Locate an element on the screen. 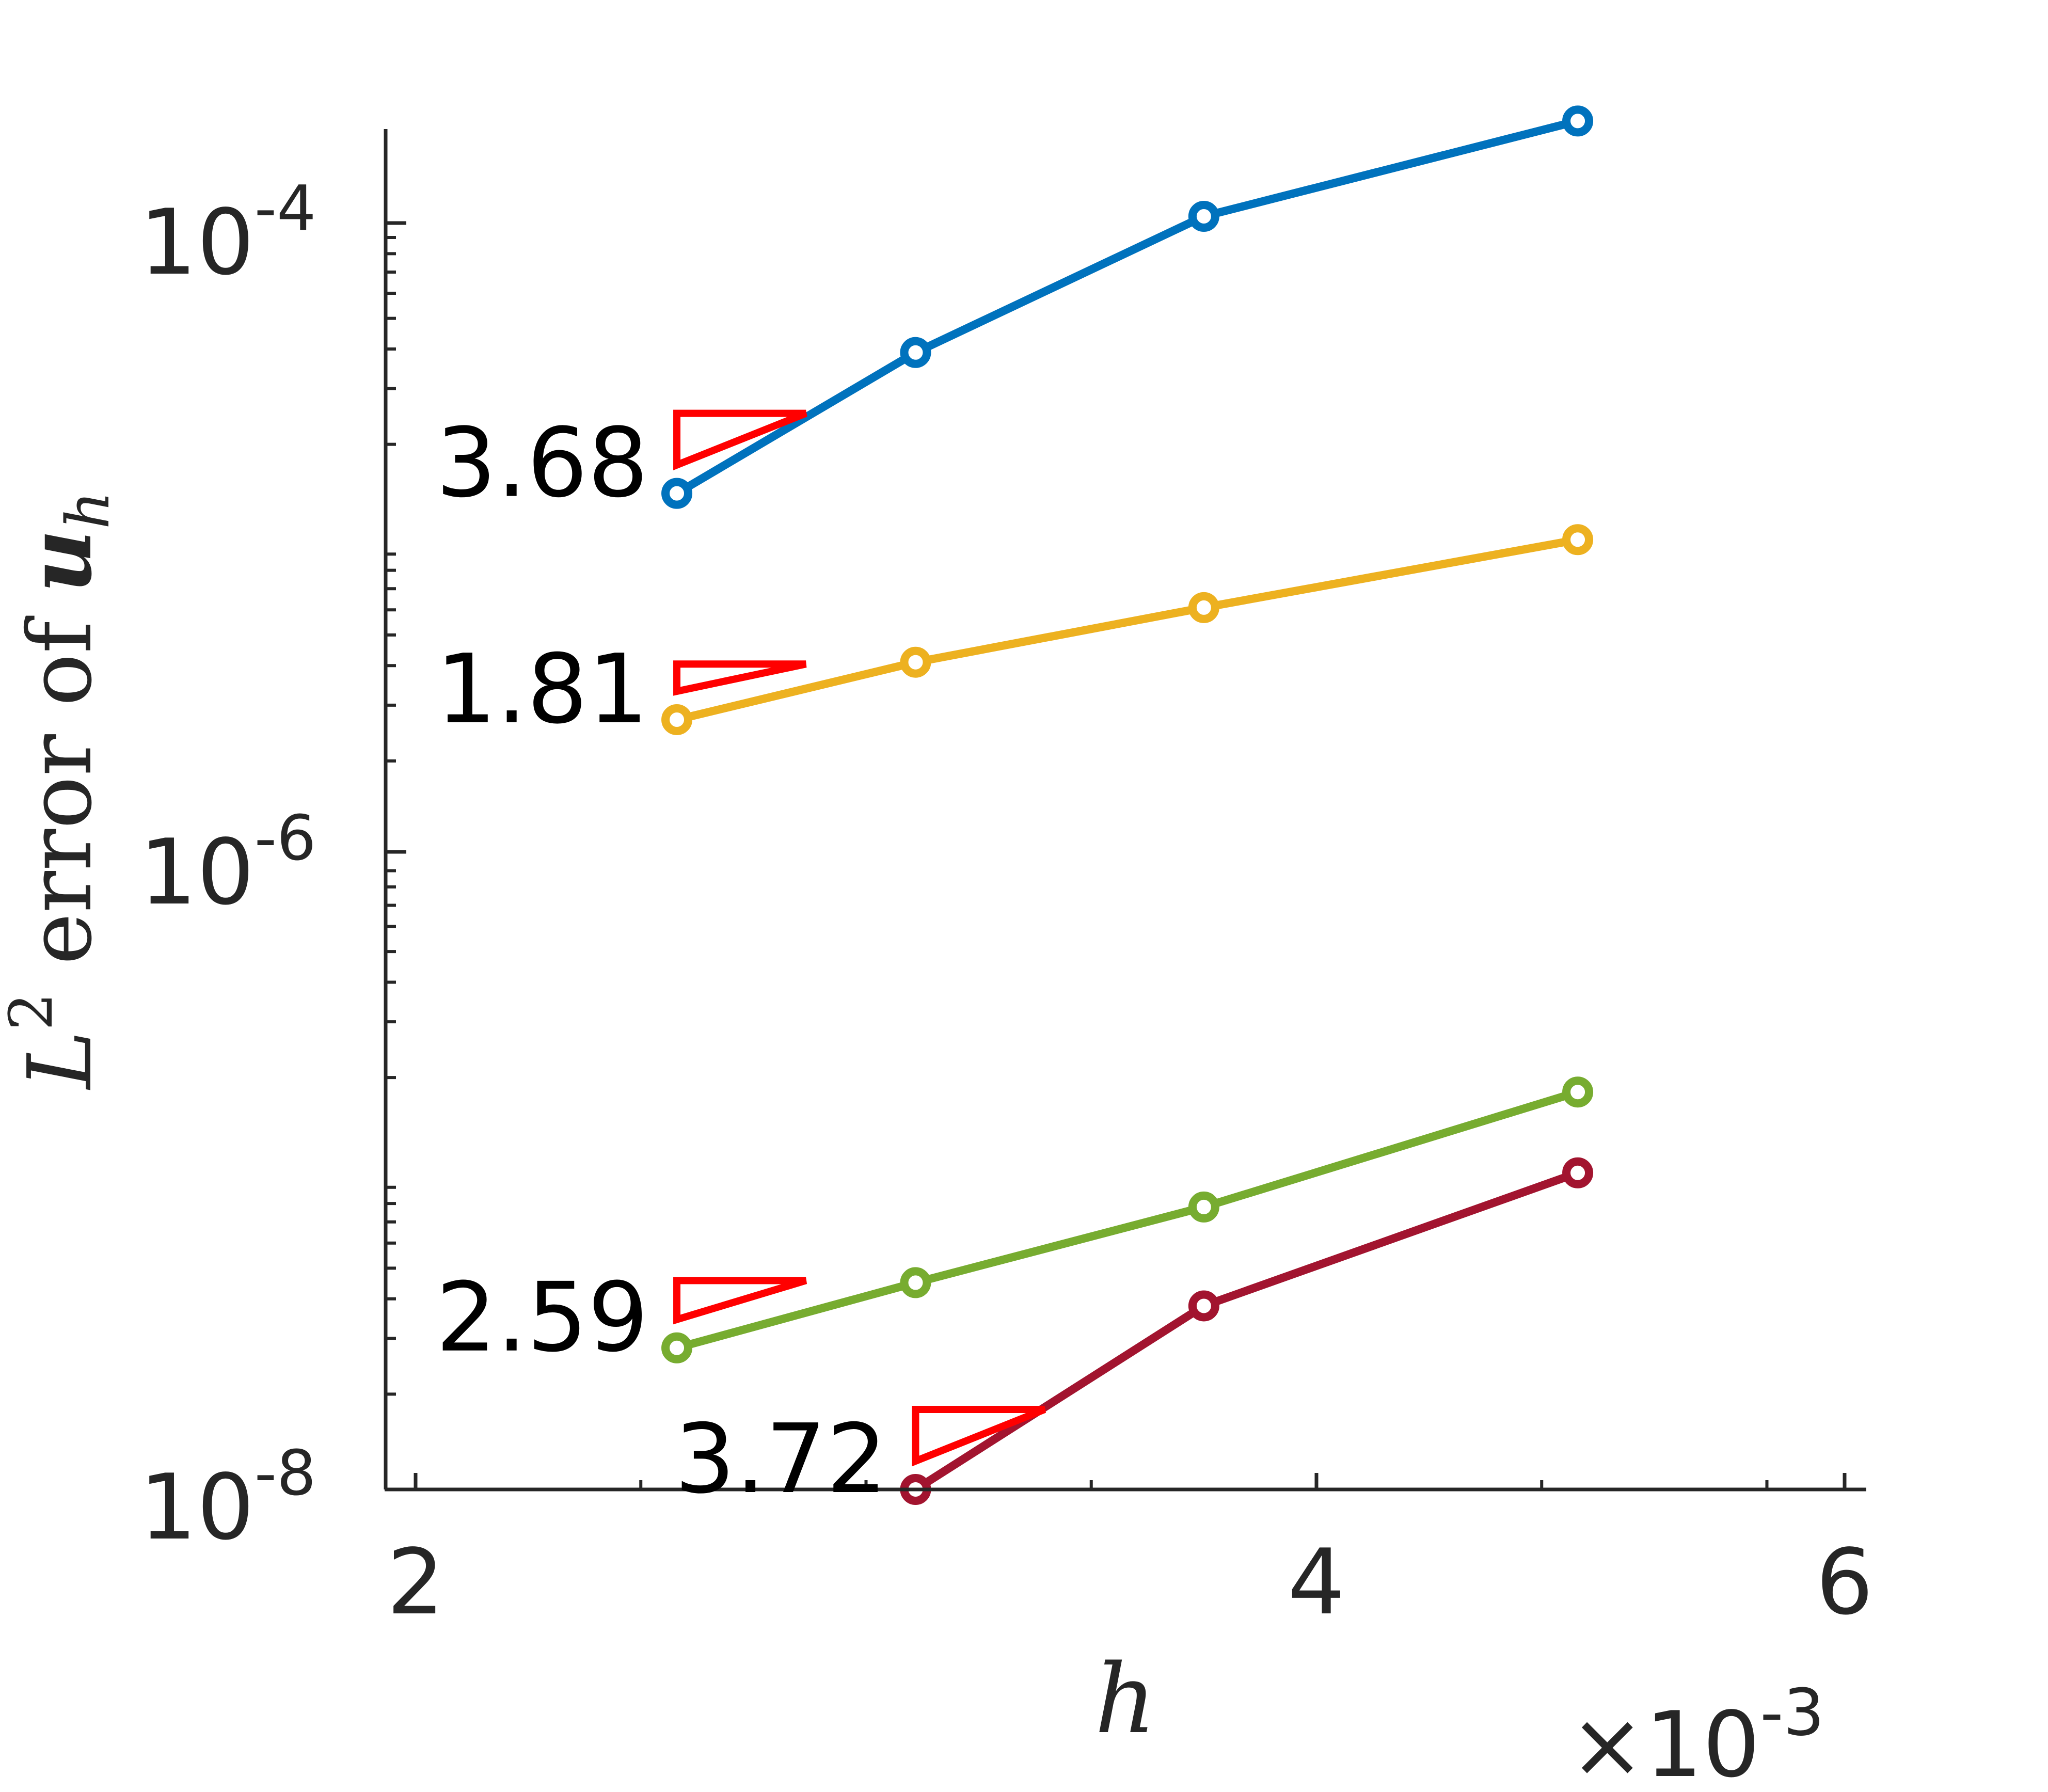  y-axis-title: L2 error of uh is located at coordinates (61, 790).